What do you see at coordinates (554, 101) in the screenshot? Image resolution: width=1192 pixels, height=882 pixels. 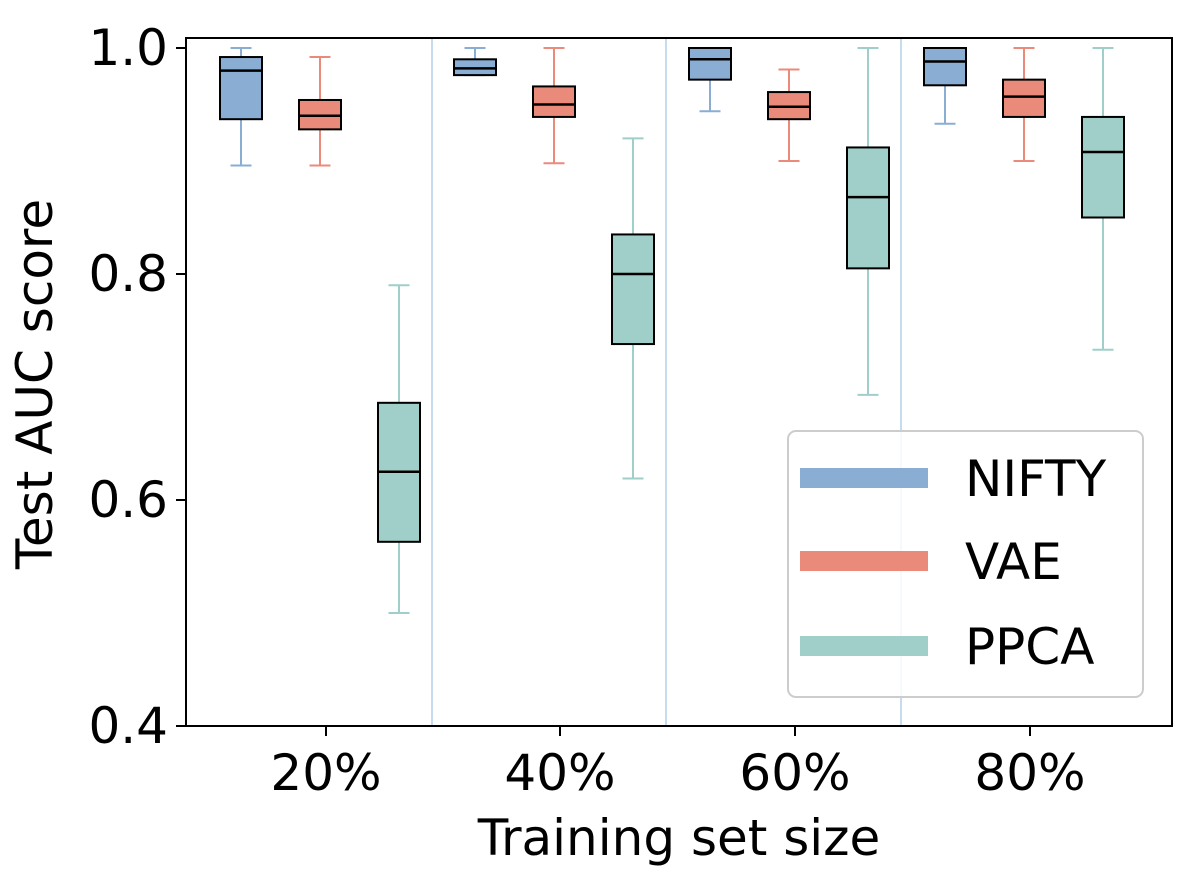 I see `box-vae-40pct-iqr` at bounding box center [554, 101].